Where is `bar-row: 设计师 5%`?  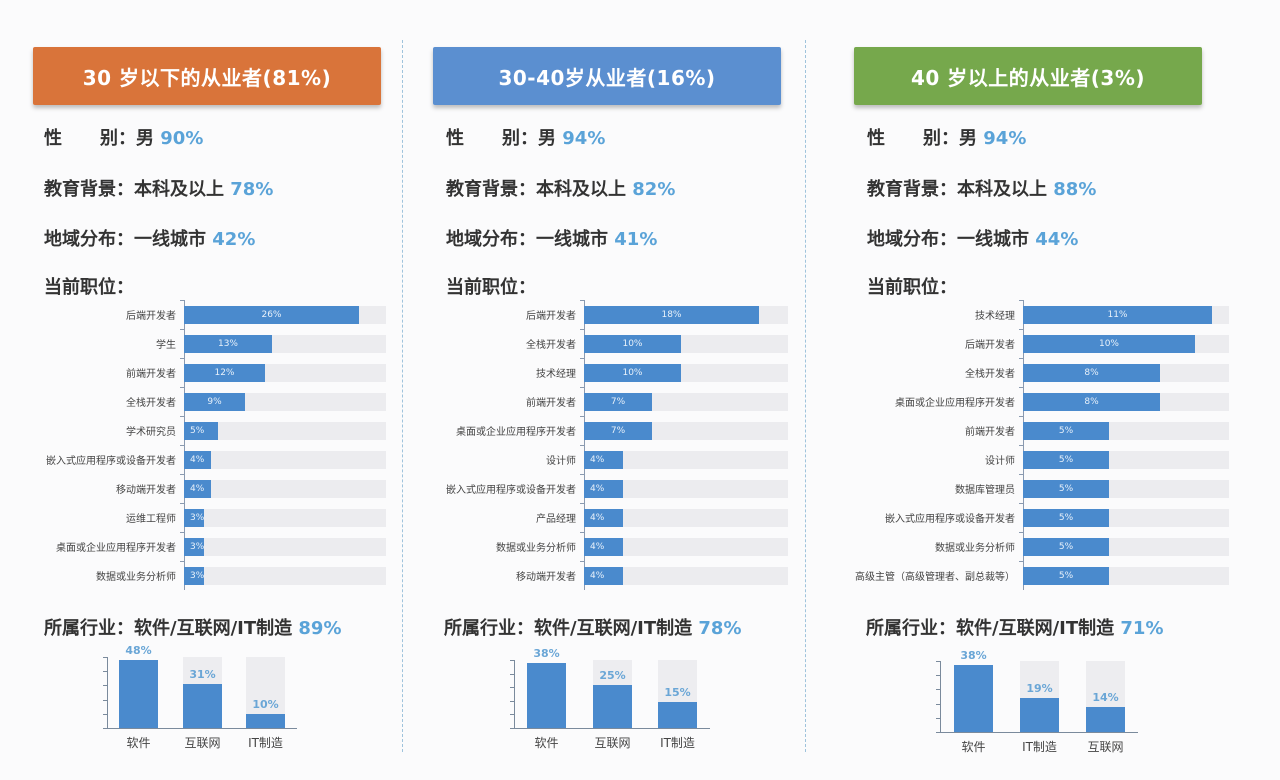 bar-row: 设计师 5% is located at coordinates (1107, 459).